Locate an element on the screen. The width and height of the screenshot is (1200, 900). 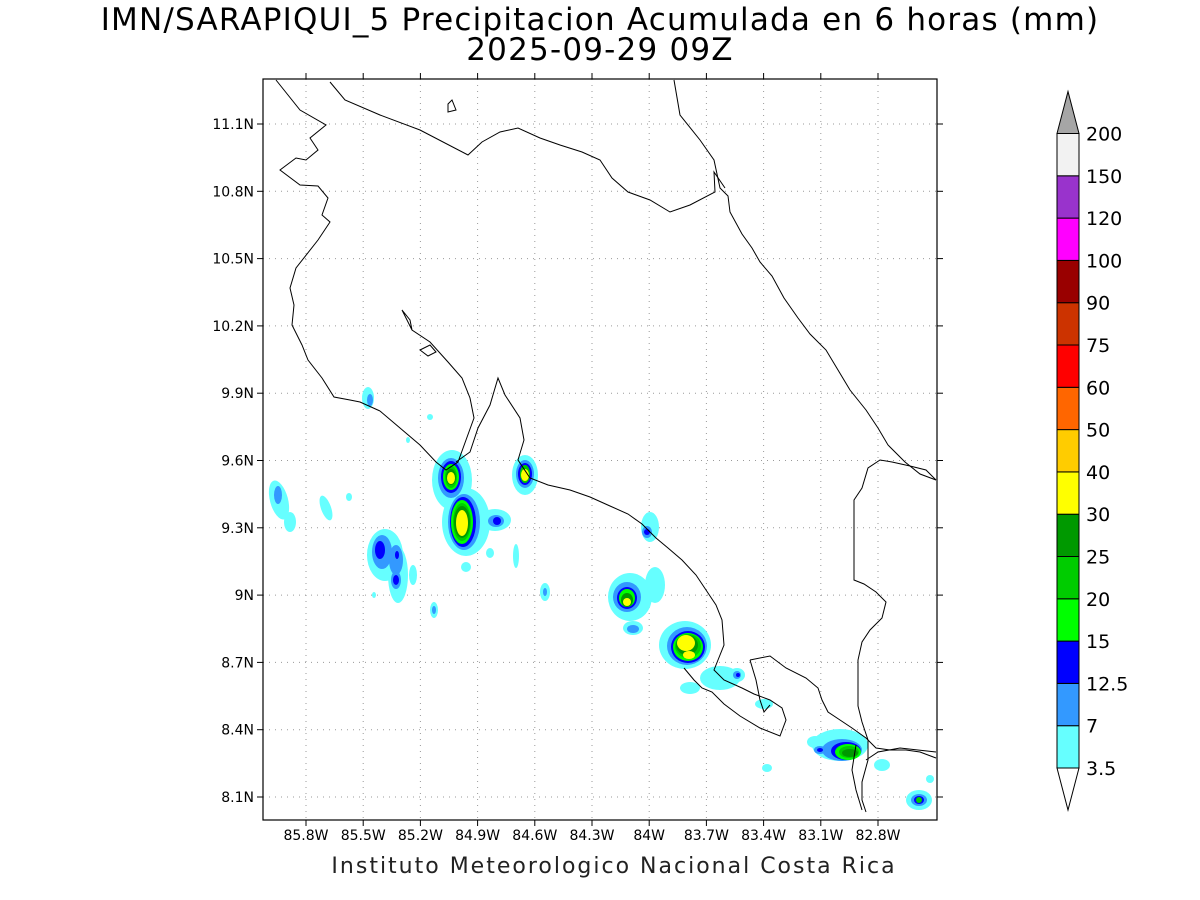
colorbar-label: 100 is located at coordinates (1104, 261).